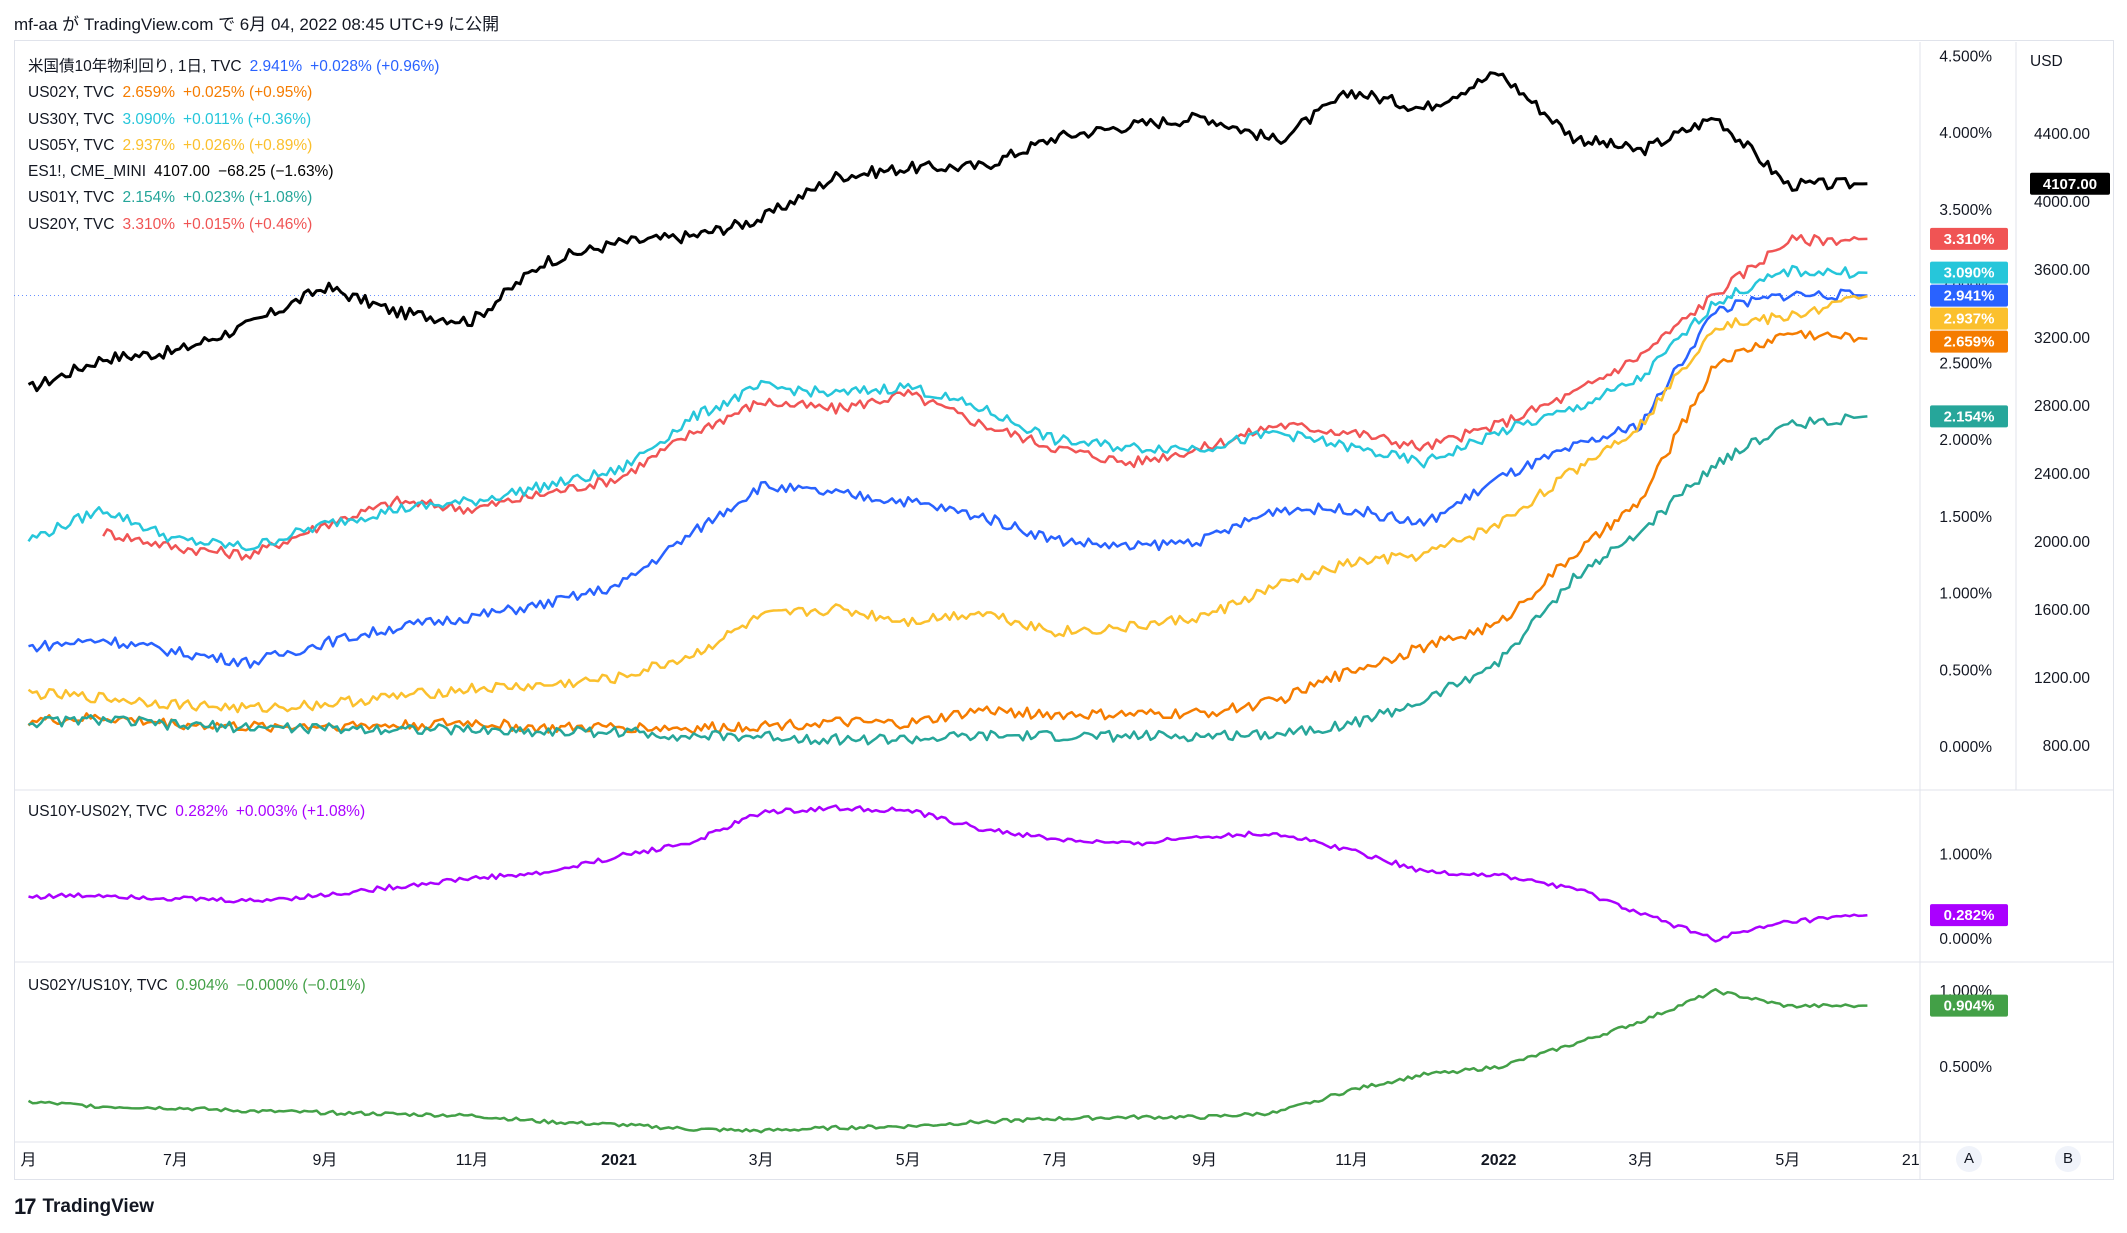  What do you see at coordinates (2062, 202) in the screenshot?
I see `axis-tick-label: 4000.00` at bounding box center [2062, 202].